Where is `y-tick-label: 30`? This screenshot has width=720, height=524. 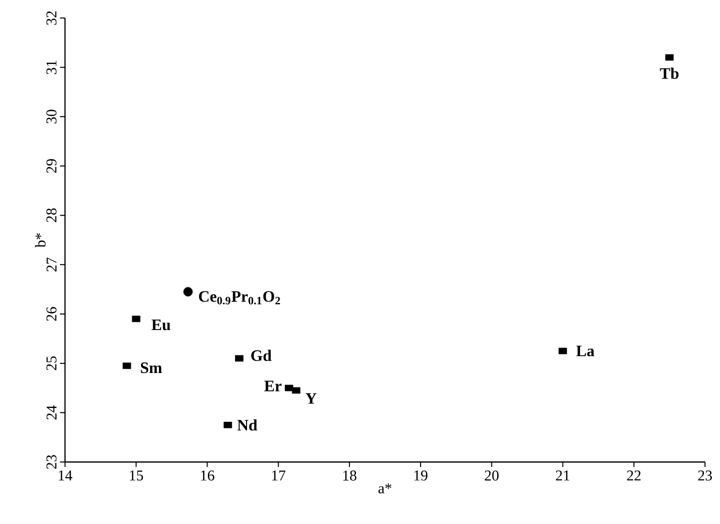 y-tick-label: 30 is located at coordinates (51, 117).